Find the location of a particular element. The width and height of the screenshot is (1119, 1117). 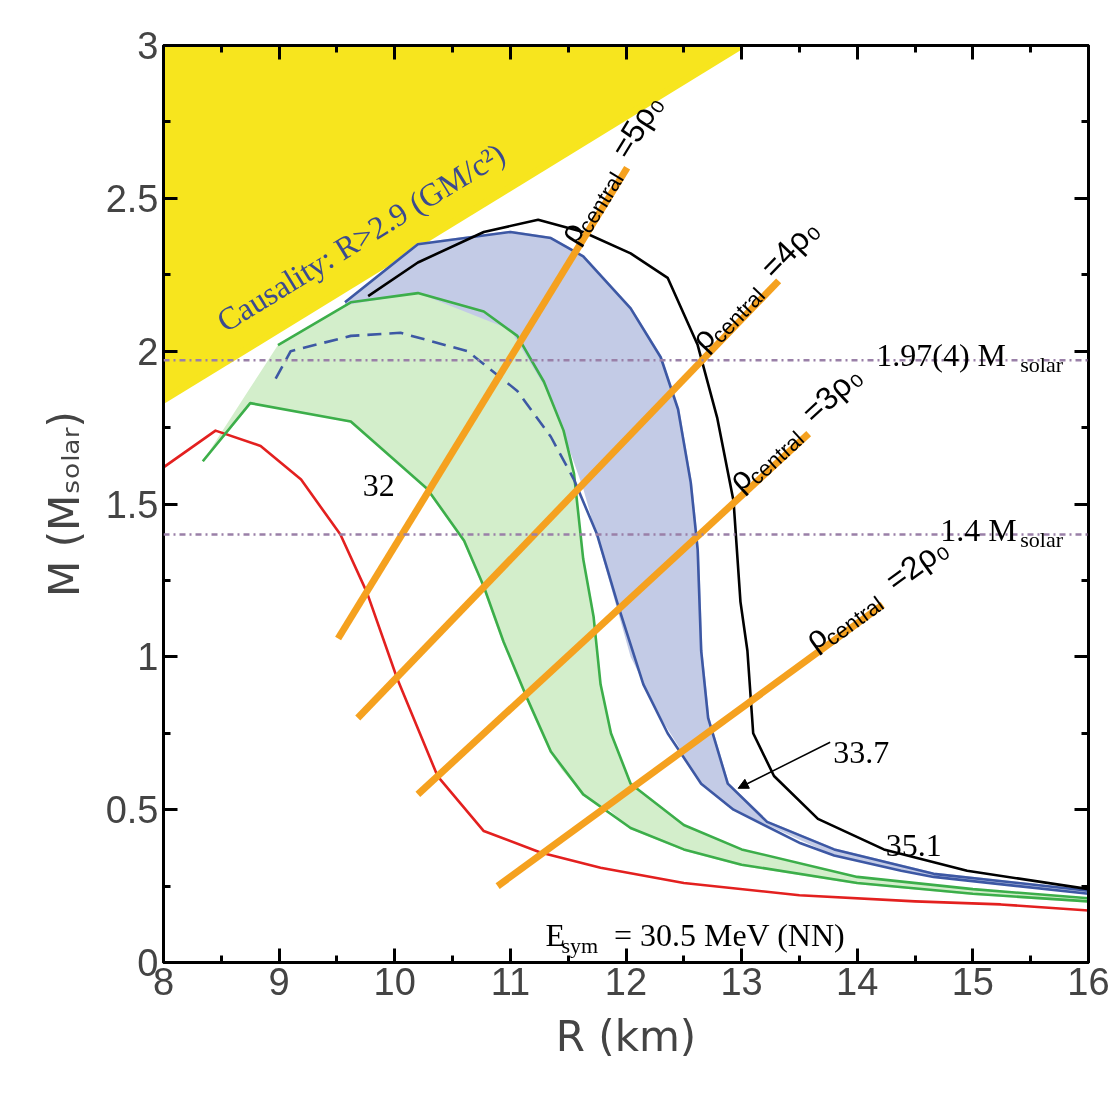

y-tick-label: 1.5 is located at coordinates (132, 504).